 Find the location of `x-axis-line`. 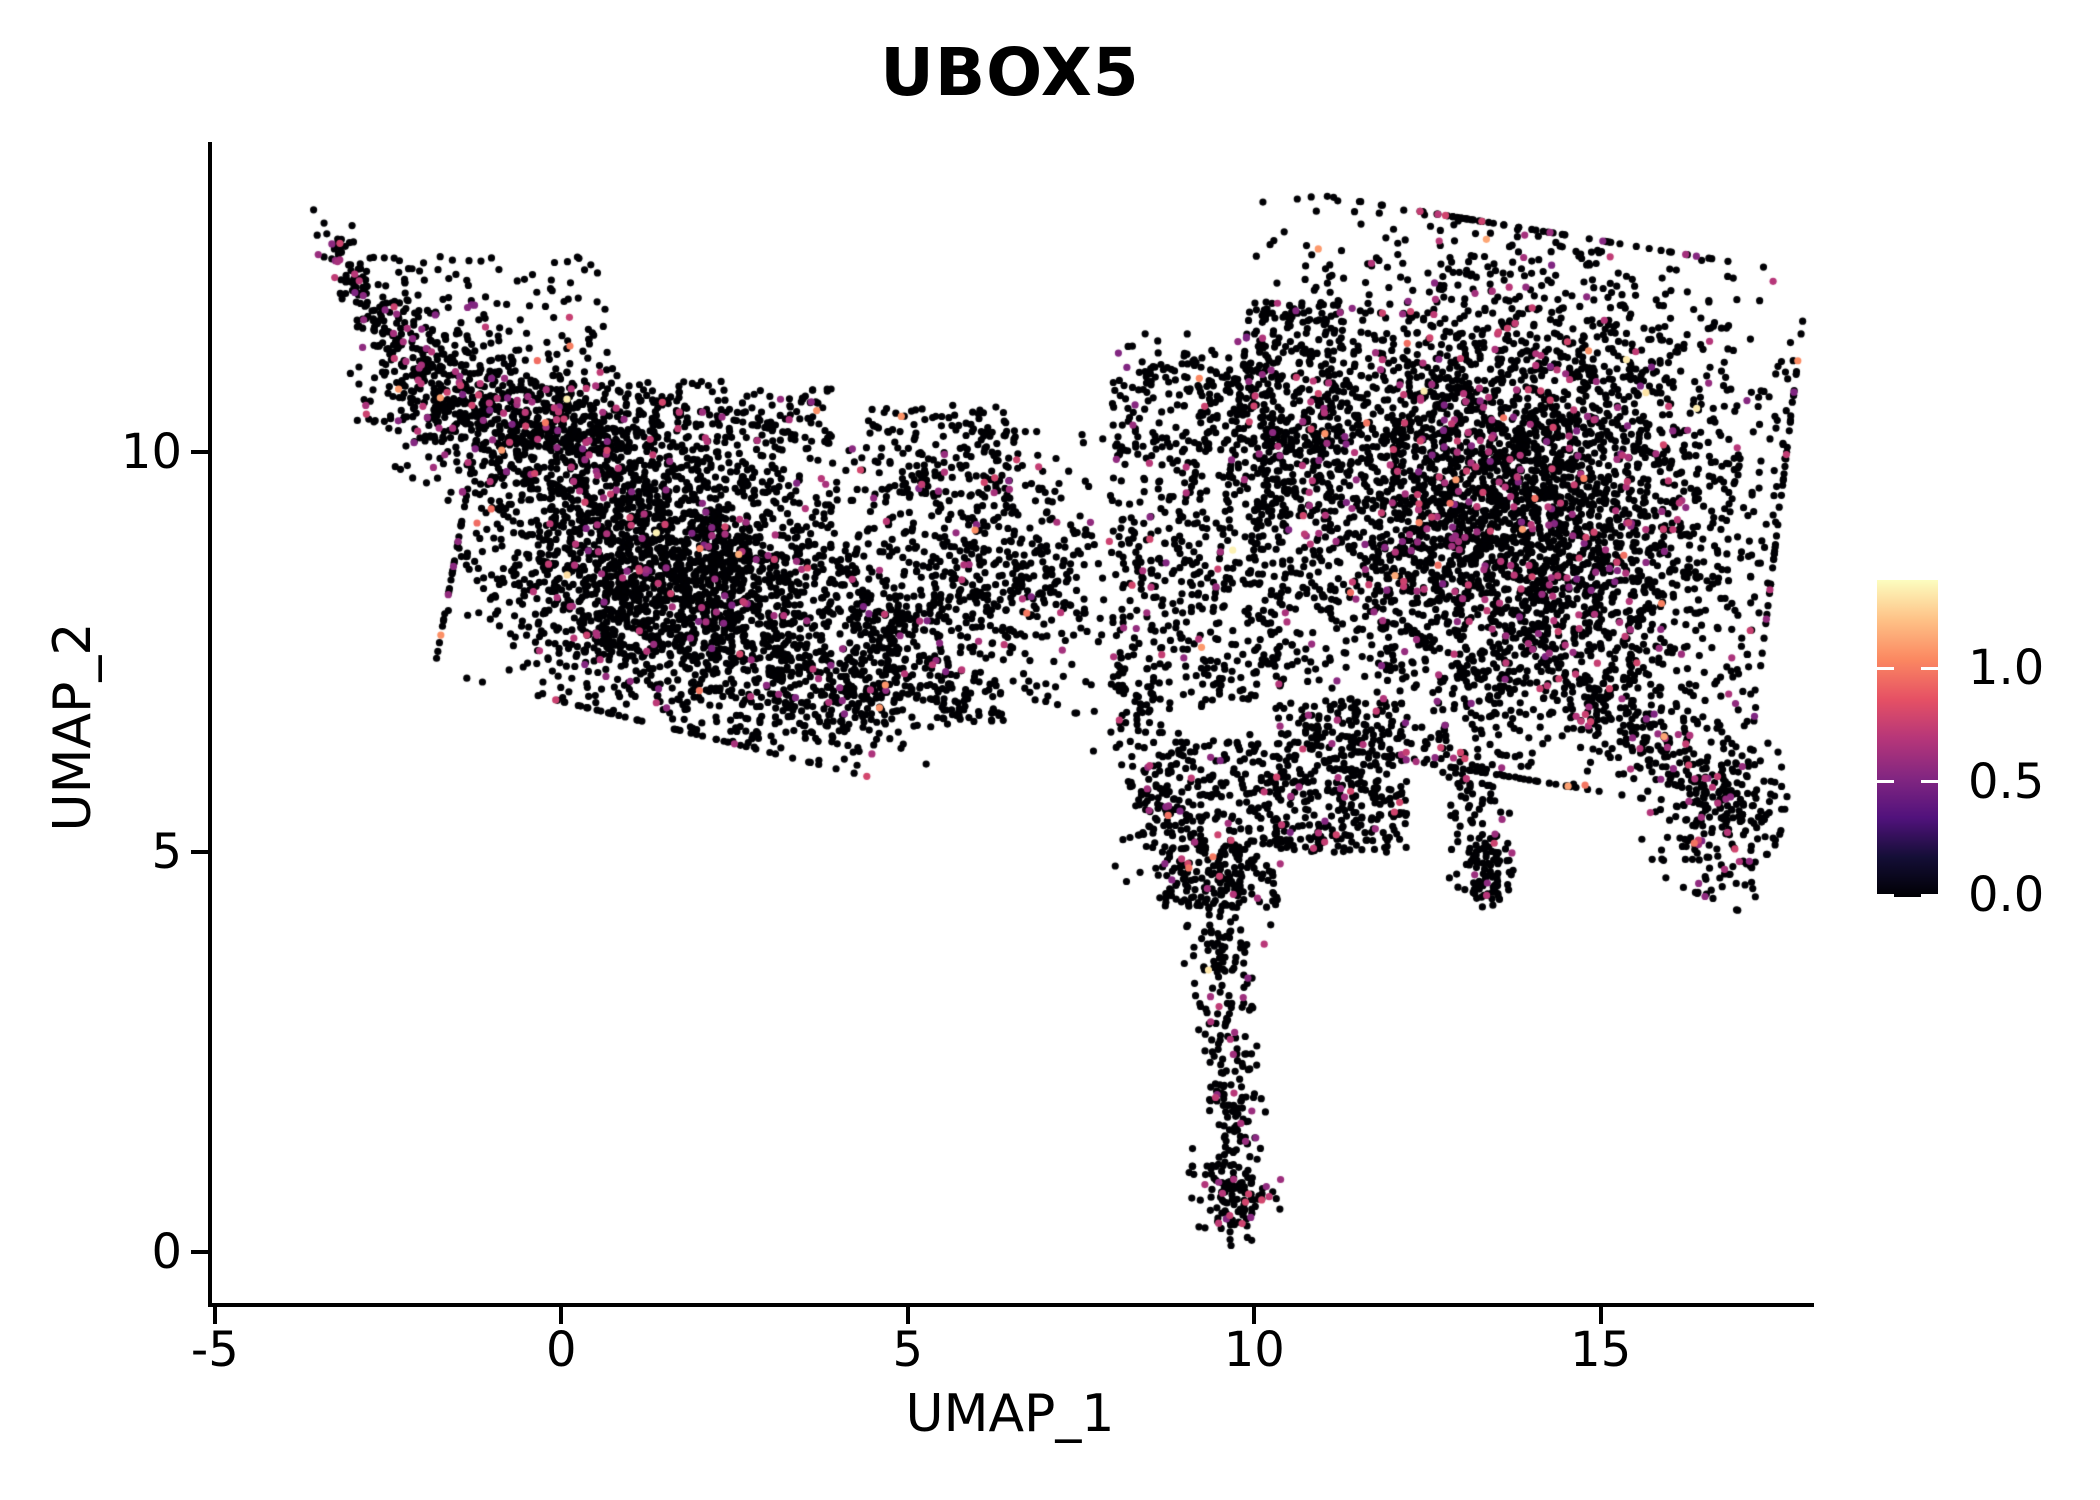

x-axis-line is located at coordinates (1011, 1305).